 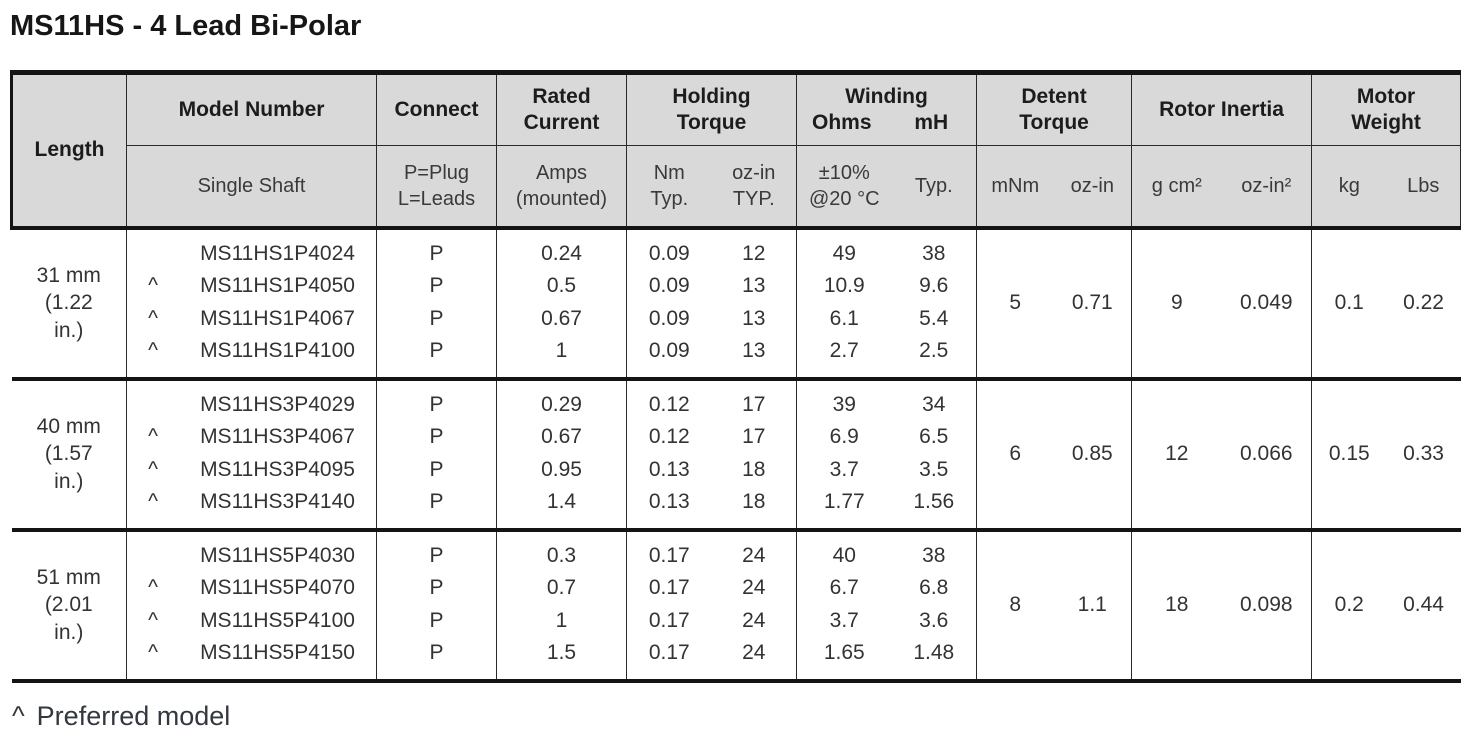 I want to click on model-cell: MS11HS1P4024, so click(x=251, y=248).